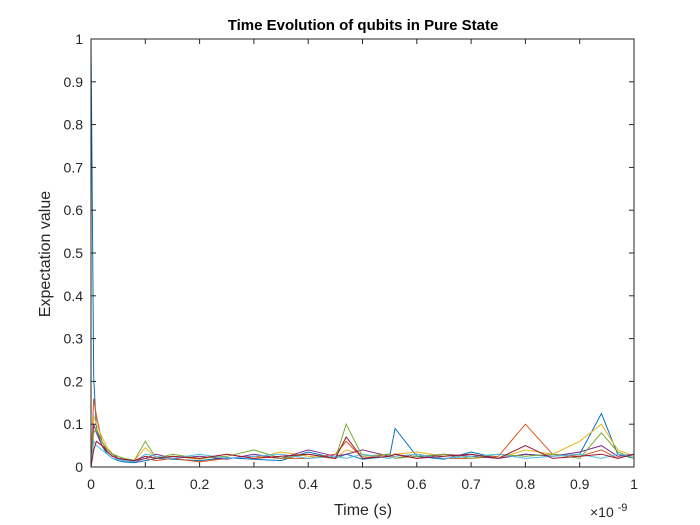 The height and width of the screenshot is (525, 700). Describe the element at coordinates (74, 253) in the screenshot. I see `y-tick-label: 0.5` at that location.